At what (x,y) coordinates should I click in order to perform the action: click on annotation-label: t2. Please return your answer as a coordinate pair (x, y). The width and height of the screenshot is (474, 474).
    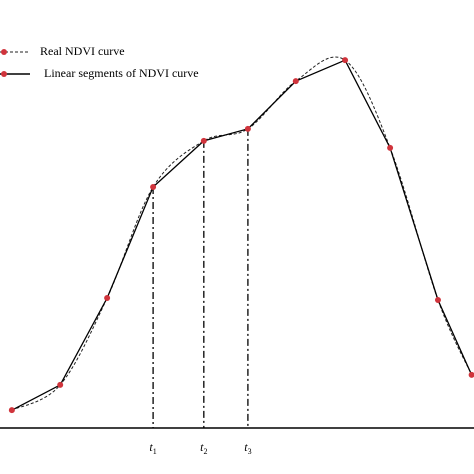
    Looking at the image, I should click on (203, 448).